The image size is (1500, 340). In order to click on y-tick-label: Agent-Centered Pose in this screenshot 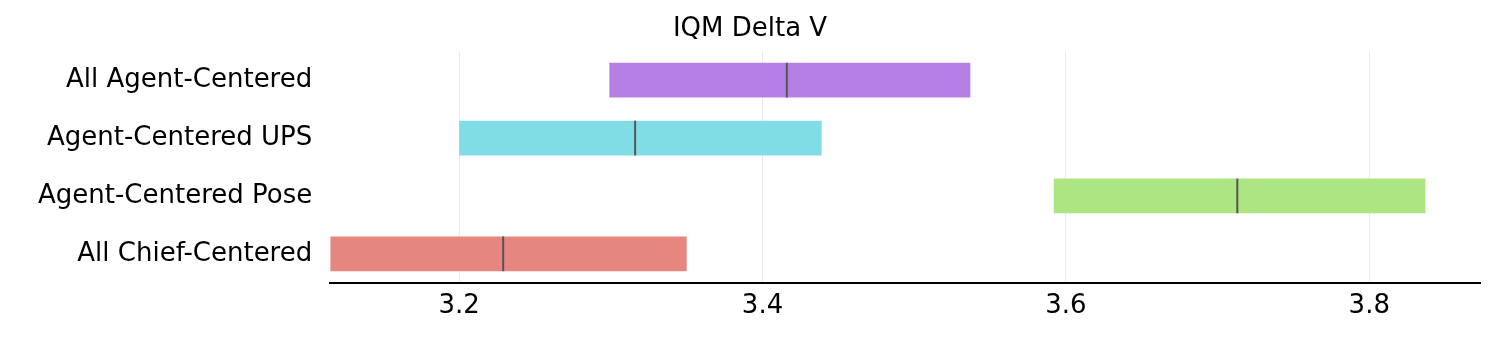, I will do `click(175, 193)`.